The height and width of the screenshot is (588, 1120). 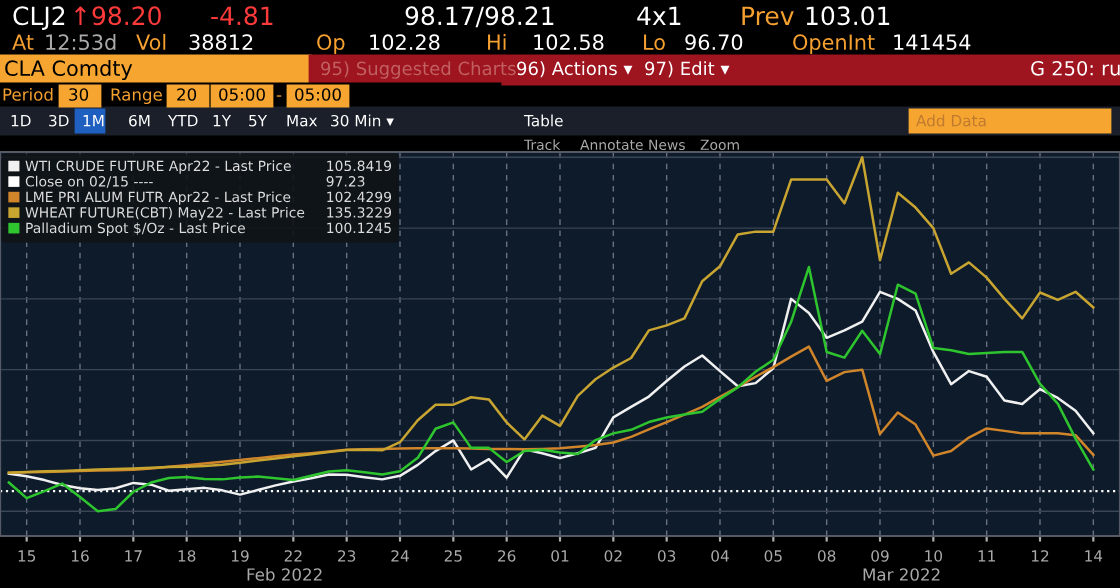 What do you see at coordinates (687, 69) in the screenshot?
I see `text: 97) Edit ▾` at bounding box center [687, 69].